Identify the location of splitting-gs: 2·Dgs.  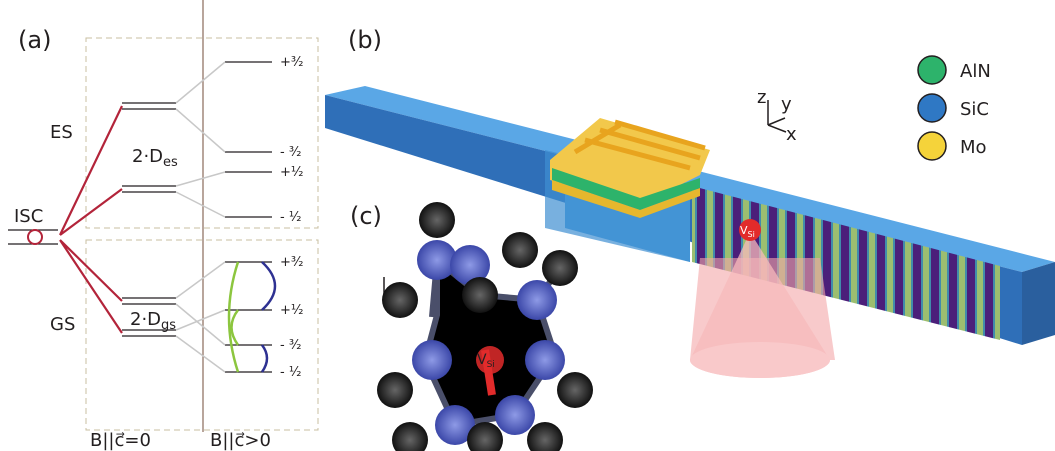
(153, 321).